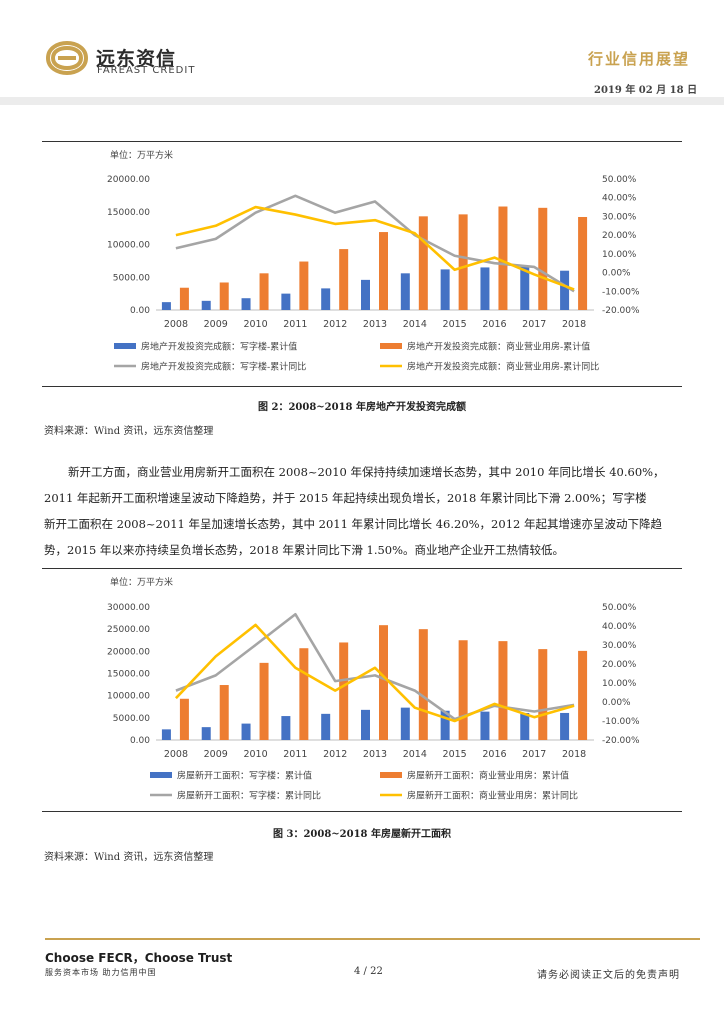 This screenshot has height=1024, width=724. I want to click on legend-label: 房地产开发投资完成额：写字楼-累计值, so click(219, 347).